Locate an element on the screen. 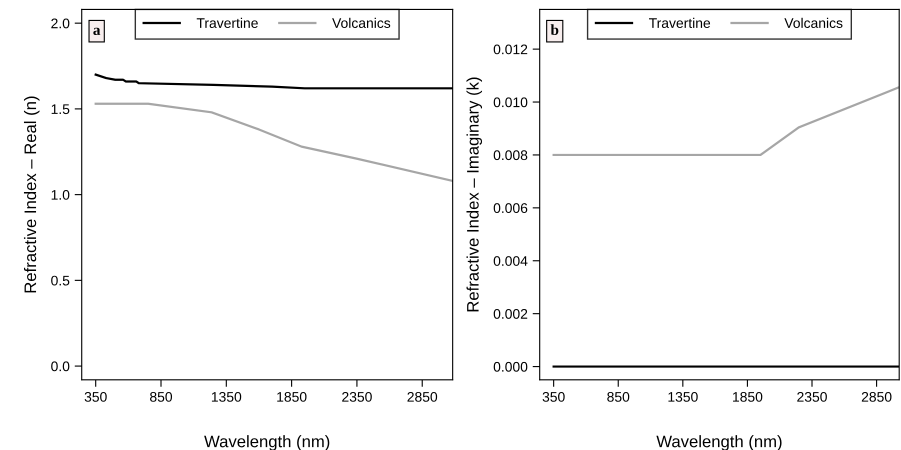  y-tick-label: 2.0 is located at coordinates (60, 23).